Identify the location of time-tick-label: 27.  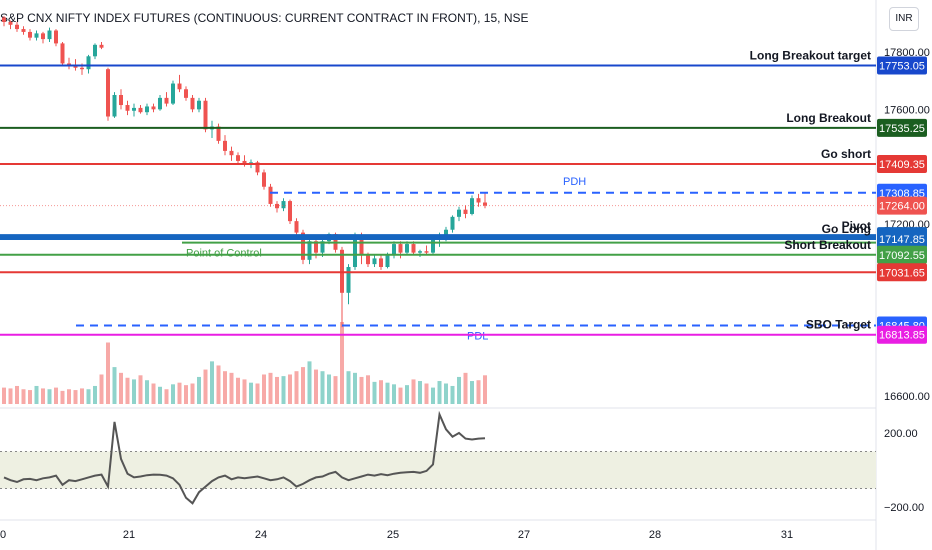
(524, 535).